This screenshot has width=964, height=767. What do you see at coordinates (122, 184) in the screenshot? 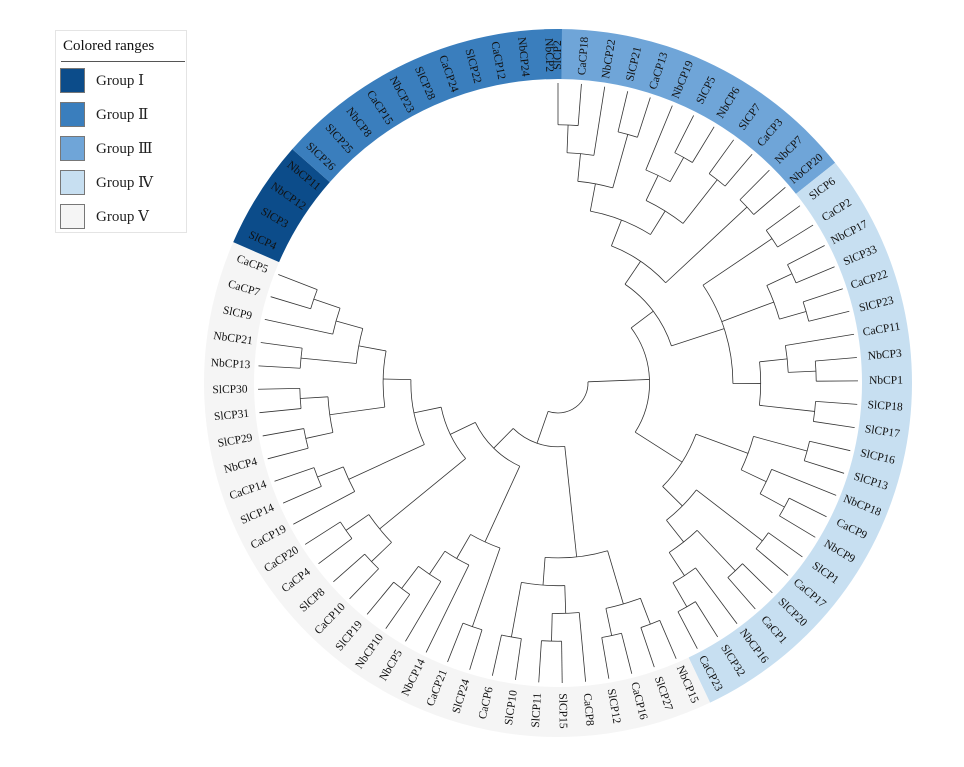
I see `legend-item-group-4: Group Ⅳ` at bounding box center [122, 184].